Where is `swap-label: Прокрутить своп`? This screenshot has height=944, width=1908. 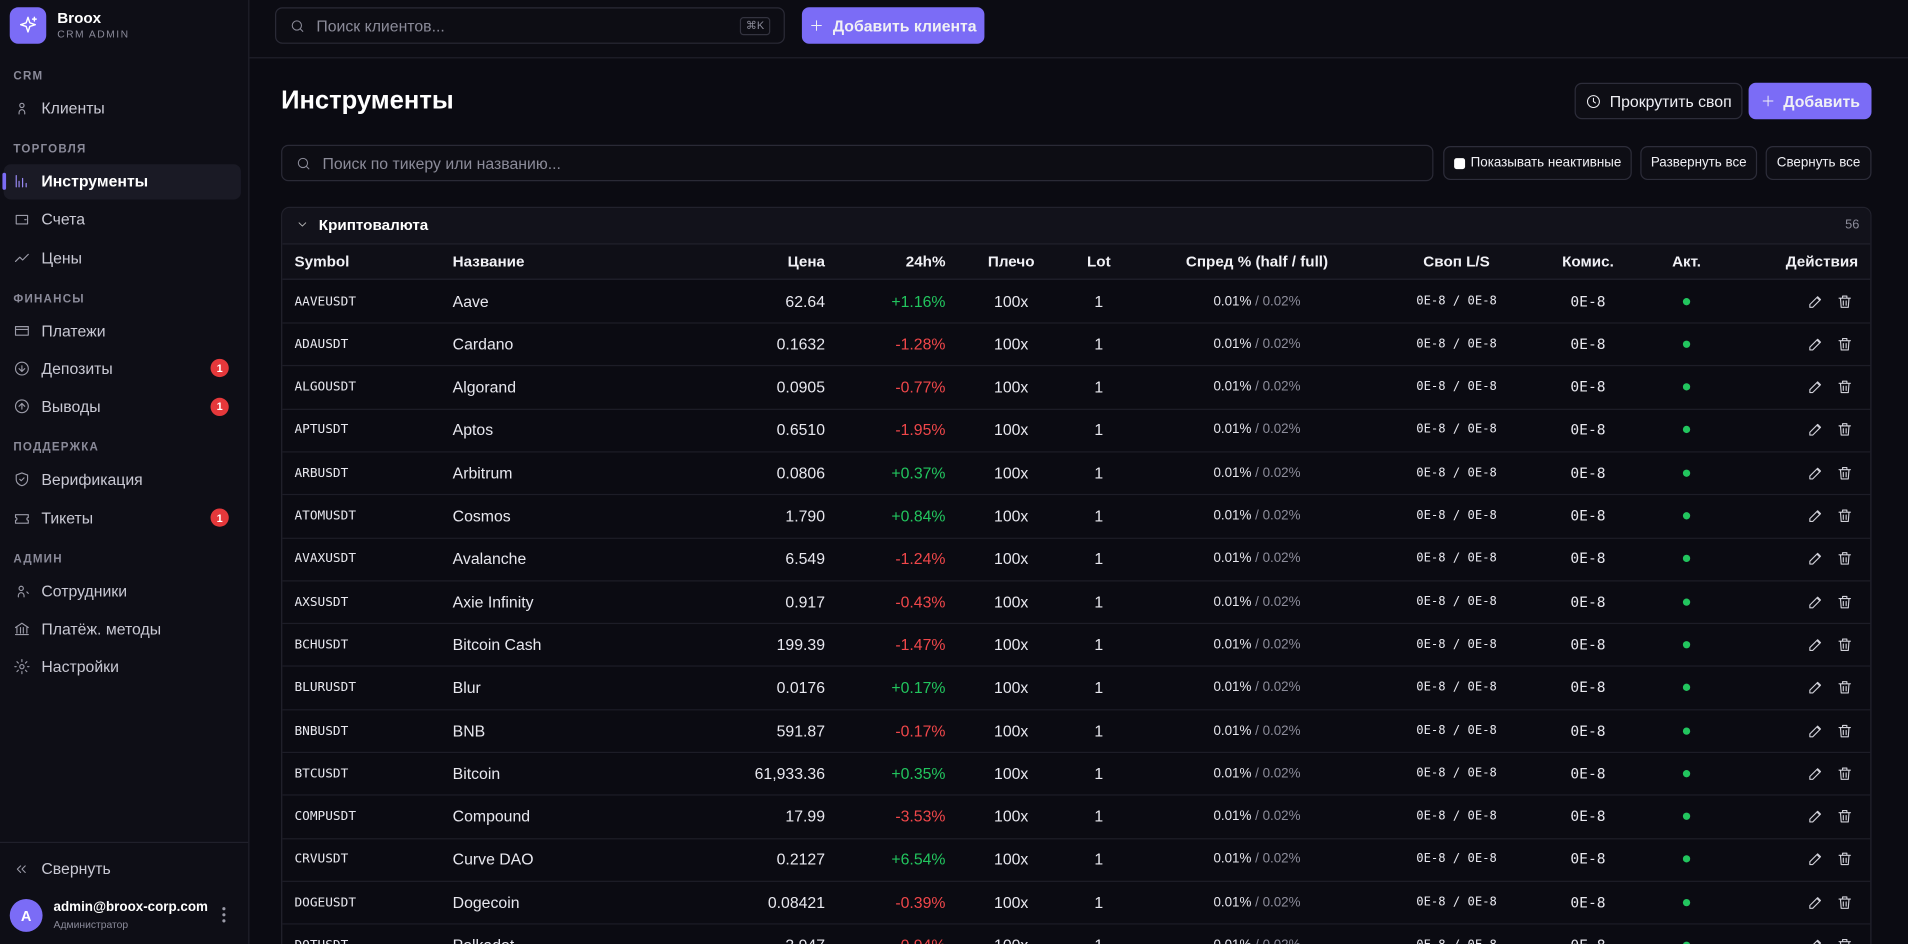
swap-label: Прокрутить своп is located at coordinates (1670, 101).